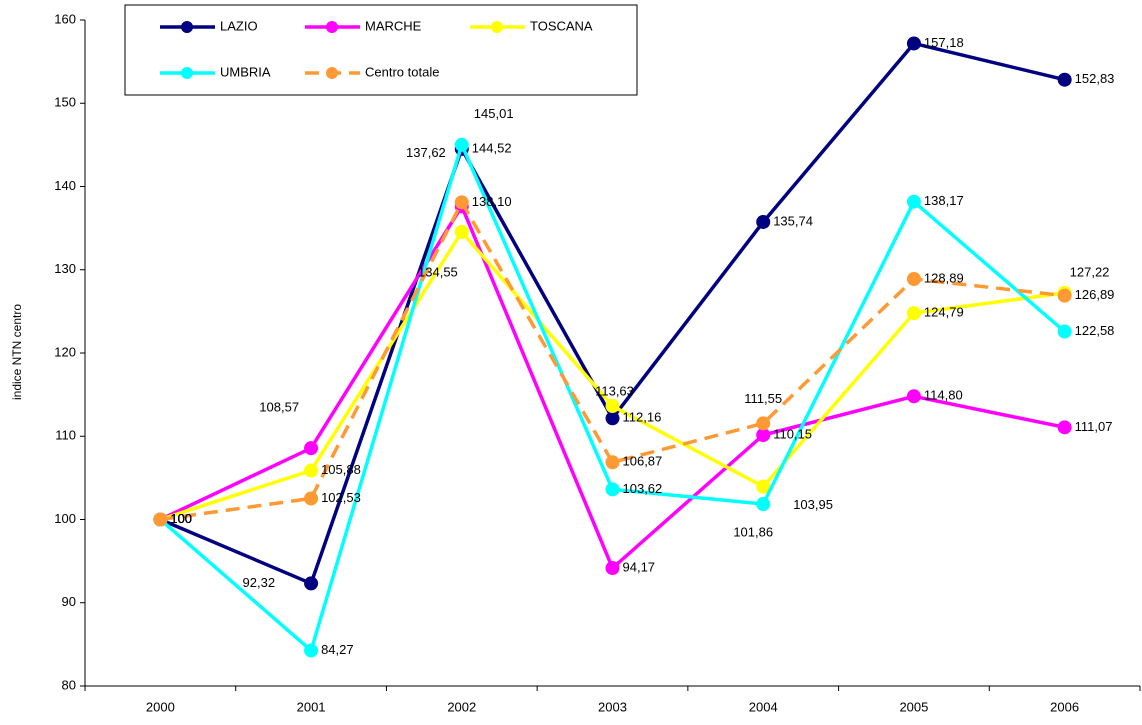 The height and width of the screenshot is (725, 1142). Describe the element at coordinates (65, 185) in the screenshot. I see `y-tick-label: 140` at that location.